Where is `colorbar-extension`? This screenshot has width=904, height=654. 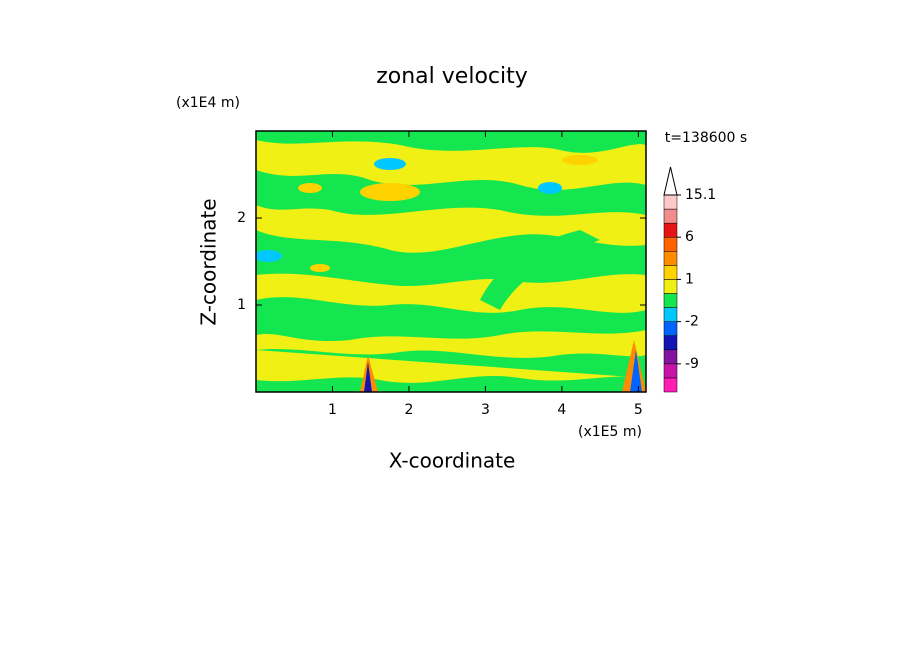
colorbar-extension is located at coordinates (670, 181).